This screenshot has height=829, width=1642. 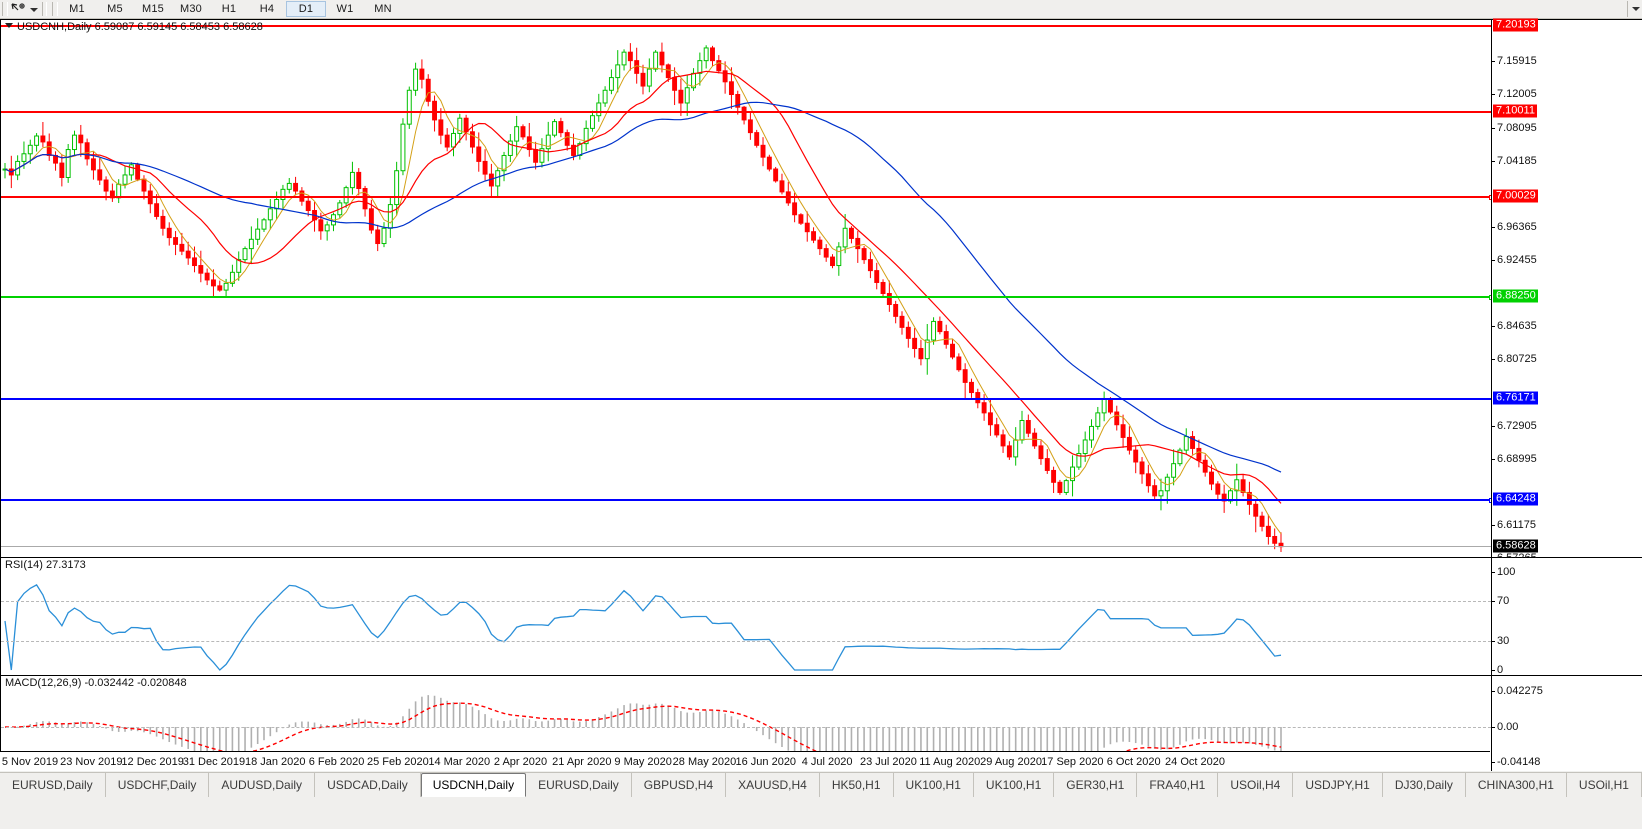 What do you see at coordinates (1195, 762) in the screenshot?
I see `date-label: 24 Oct 2020` at bounding box center [1195, 762].